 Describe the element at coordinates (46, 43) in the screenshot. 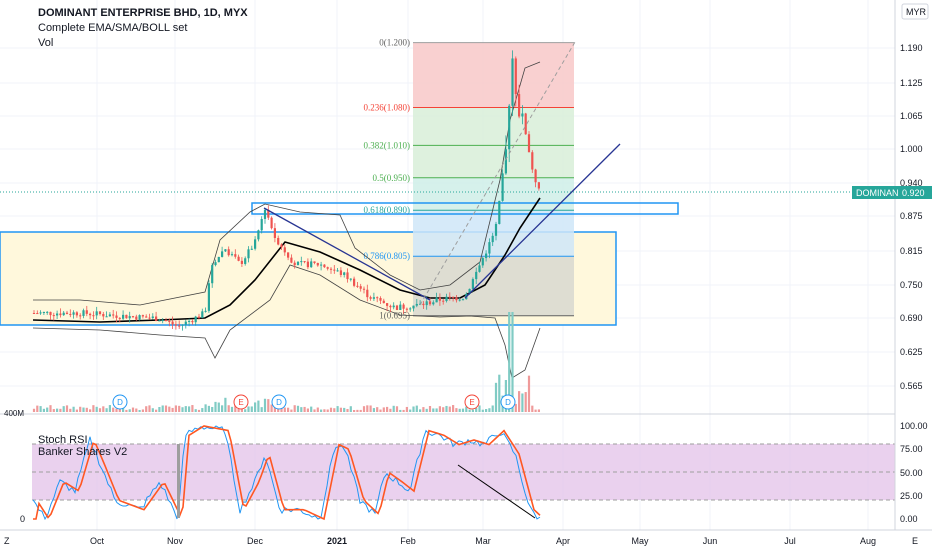

I see `indicator-vol-label: Vol` at that location.